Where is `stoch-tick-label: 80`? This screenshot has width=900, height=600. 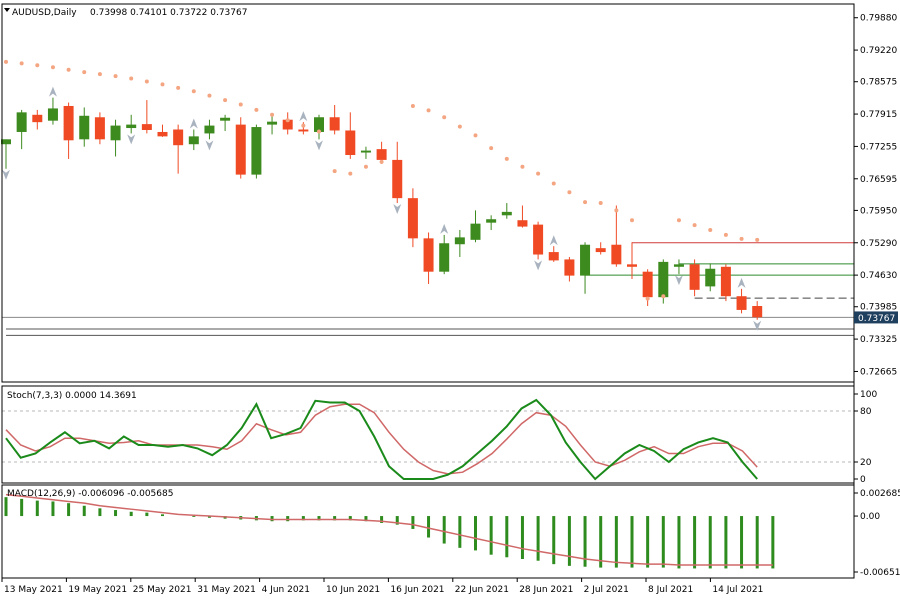
stoch-tick-label: 80 is located at coordinates (866, 412).